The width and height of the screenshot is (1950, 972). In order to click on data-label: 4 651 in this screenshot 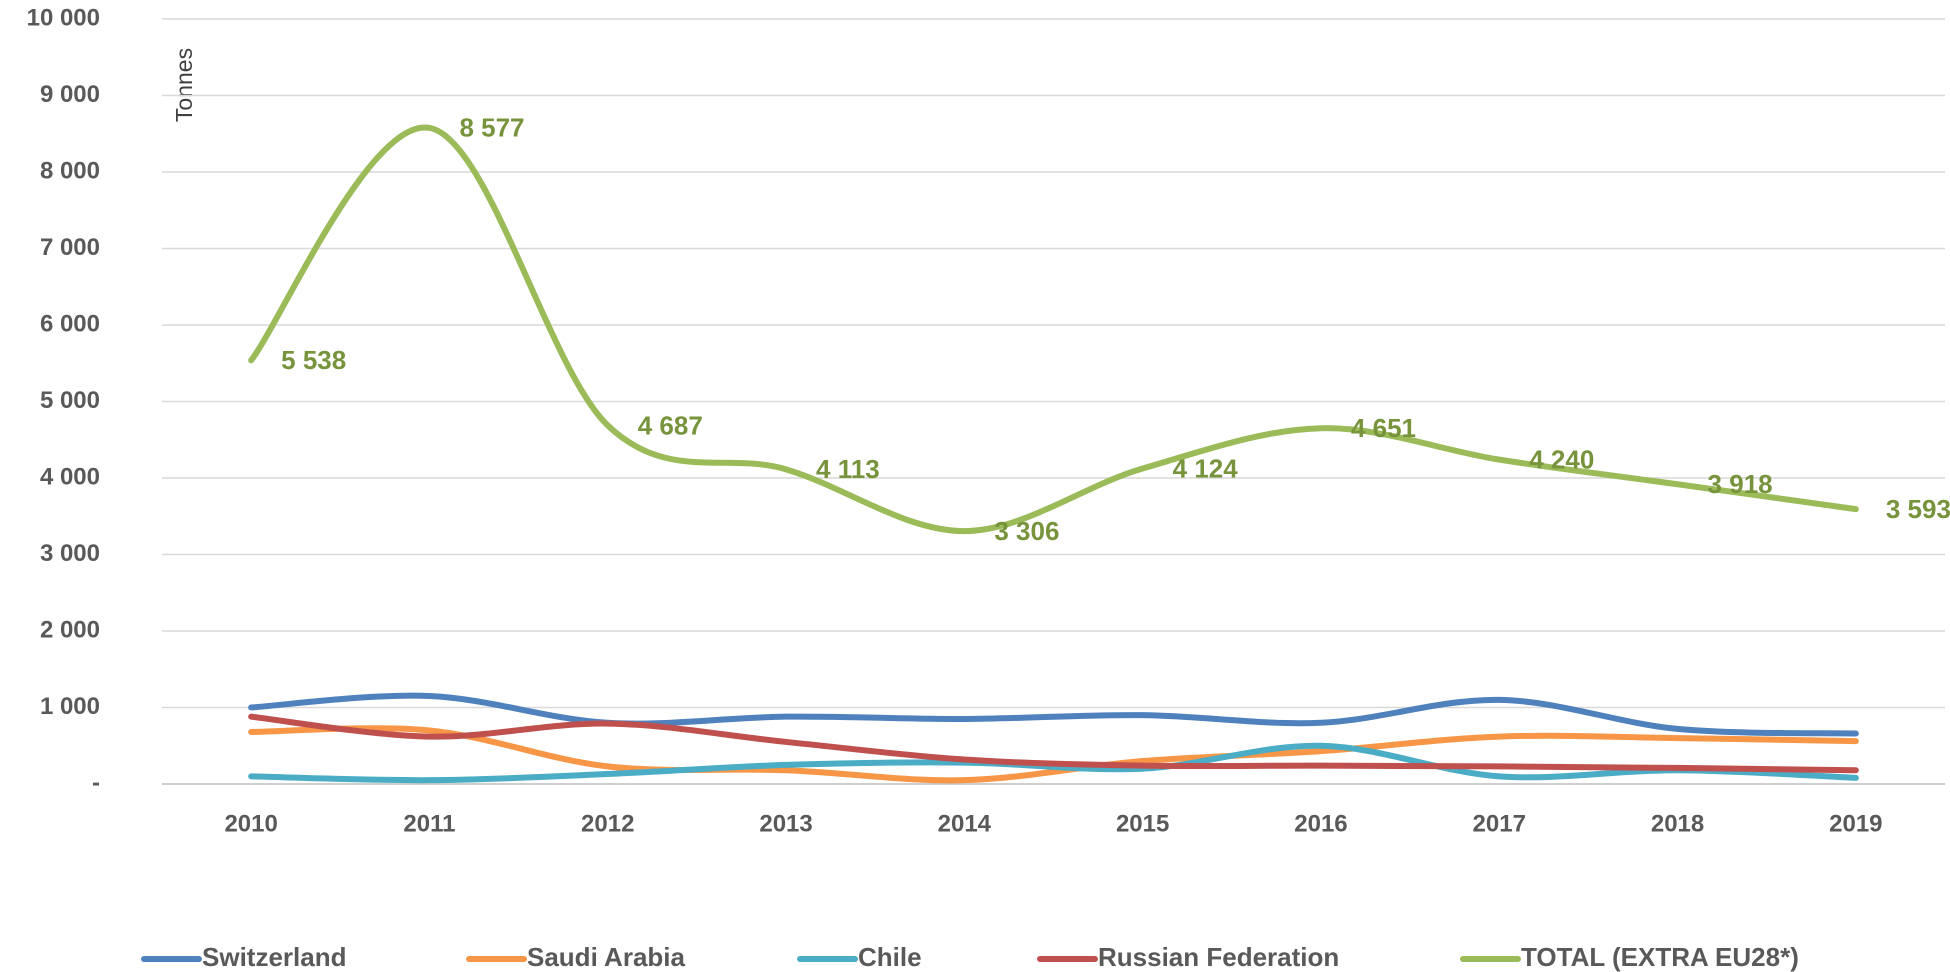, I will do `click(1383, 428)`.